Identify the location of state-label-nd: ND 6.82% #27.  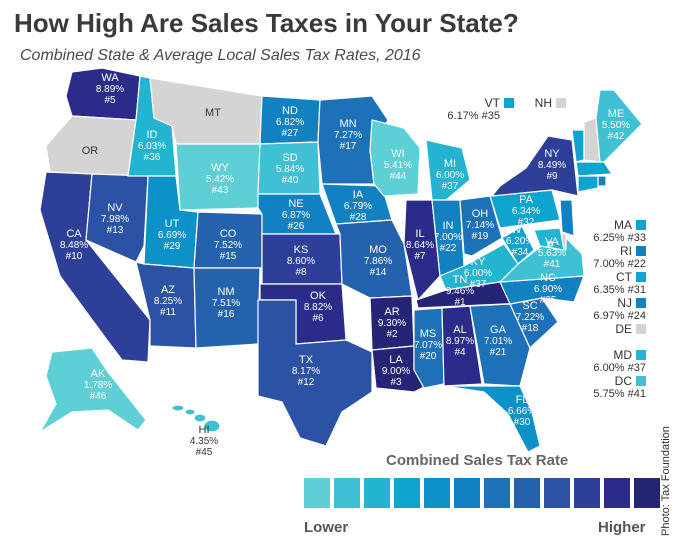
(290, 122).